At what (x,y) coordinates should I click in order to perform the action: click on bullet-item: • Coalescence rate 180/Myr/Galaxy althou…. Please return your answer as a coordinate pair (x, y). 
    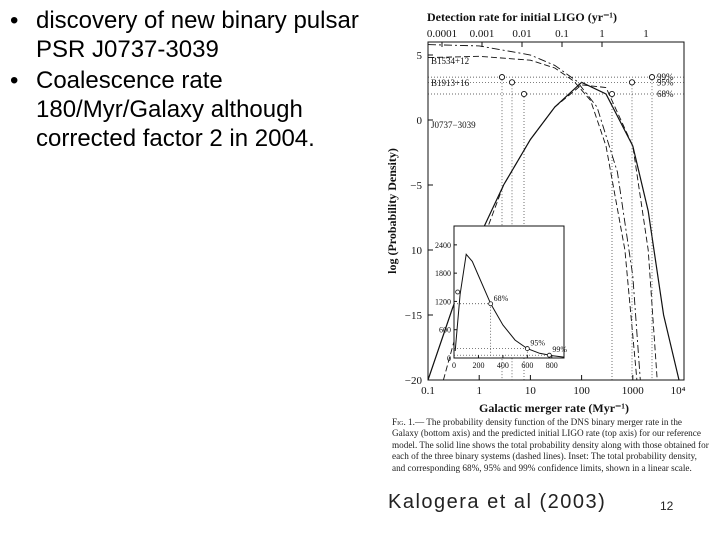
    Looking at the image, I should click on (186, 109).